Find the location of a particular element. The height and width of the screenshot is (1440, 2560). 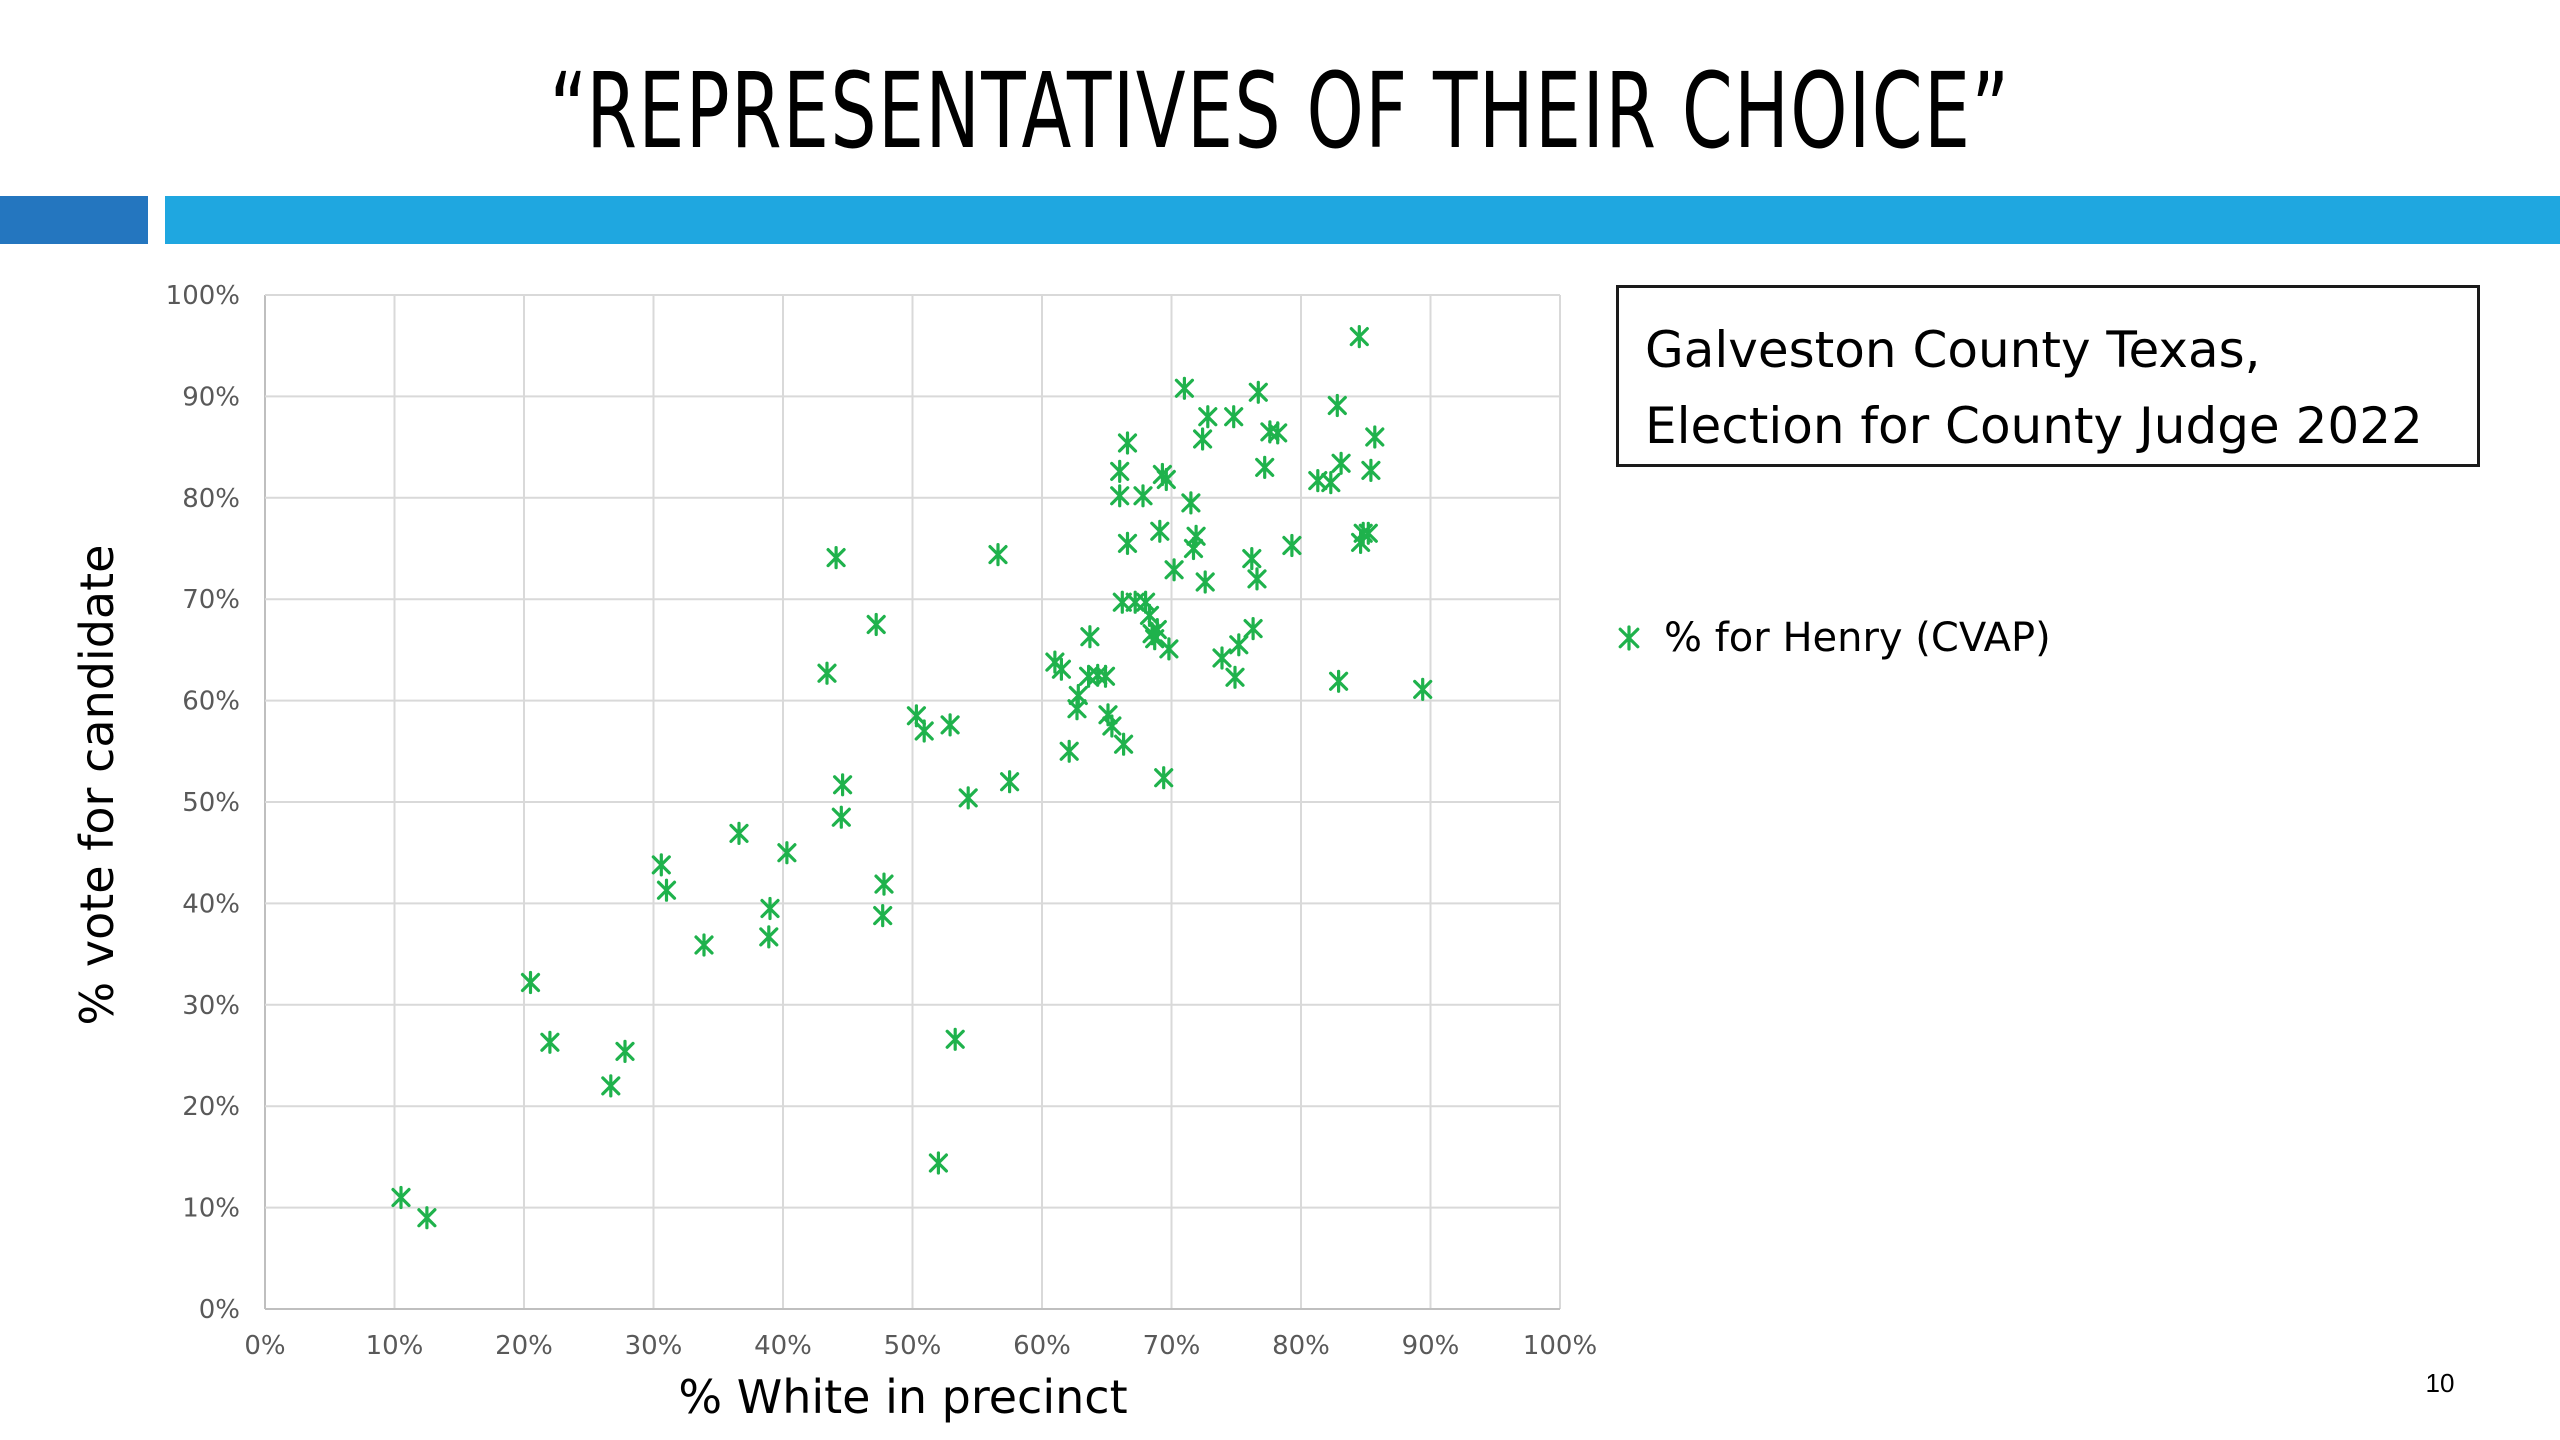

x-tick-label: 30% is located at coordinates (654, 1346).